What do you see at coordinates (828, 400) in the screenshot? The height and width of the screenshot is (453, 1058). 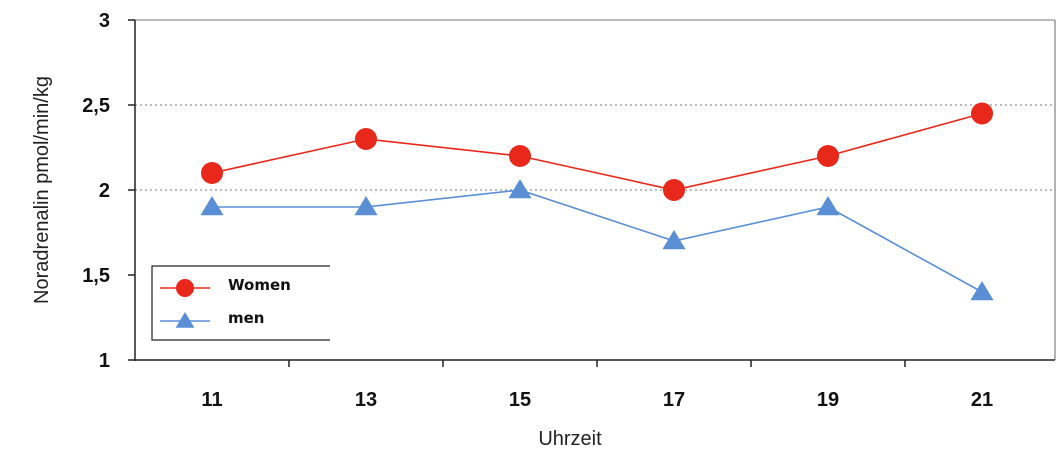 I see `x-tick-label: 19` at bounding box center [828, 400].